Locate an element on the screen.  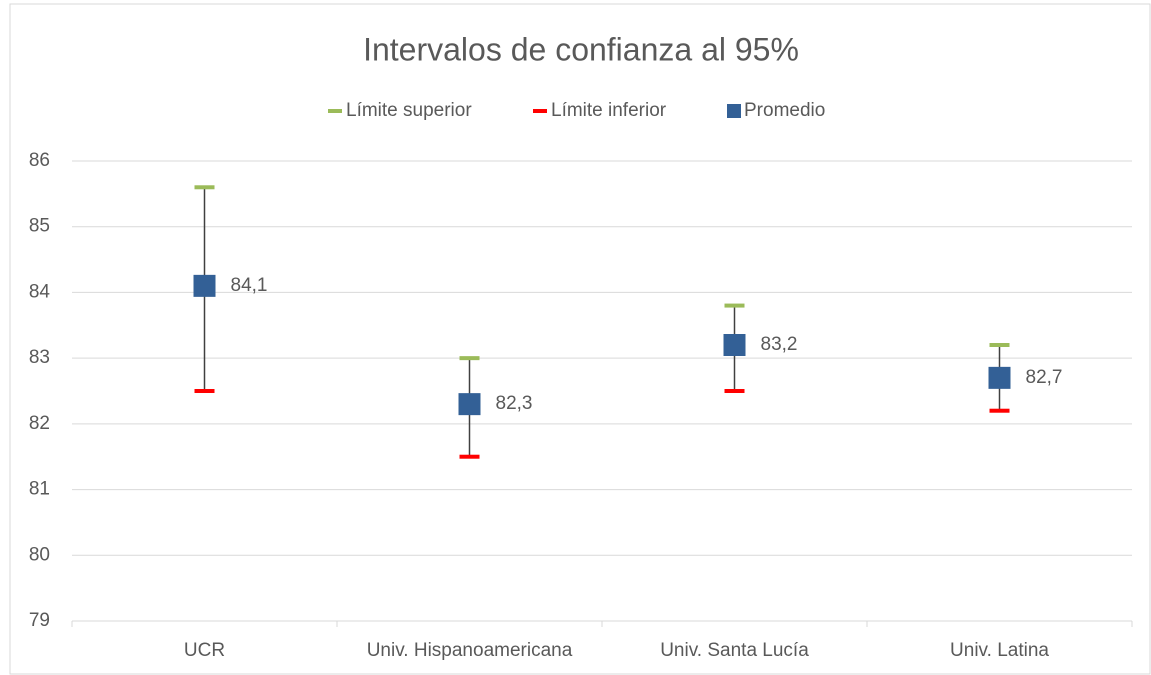
y-tick-label: 82 is located at coordinates (39, 423).